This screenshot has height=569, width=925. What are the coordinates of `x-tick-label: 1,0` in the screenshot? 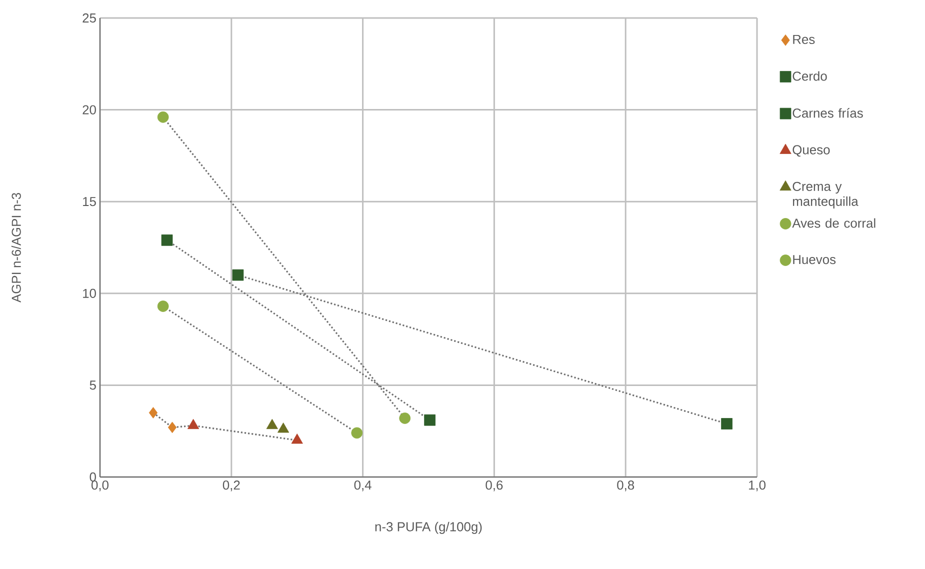 It's located at (757, 486).